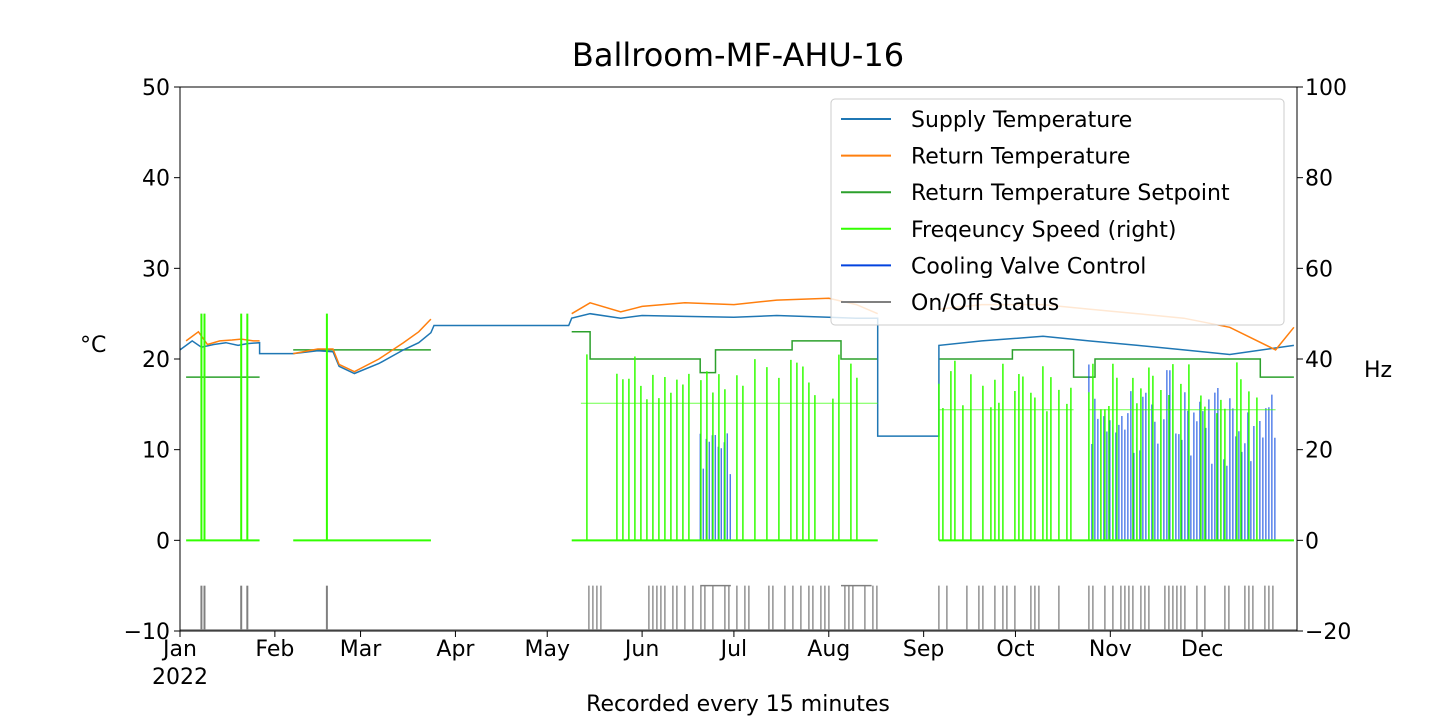 The height and width of the screenshot is (720, 1440). I want to click on legend-label: Return Temperature Setpoint, so click(1070, 193).